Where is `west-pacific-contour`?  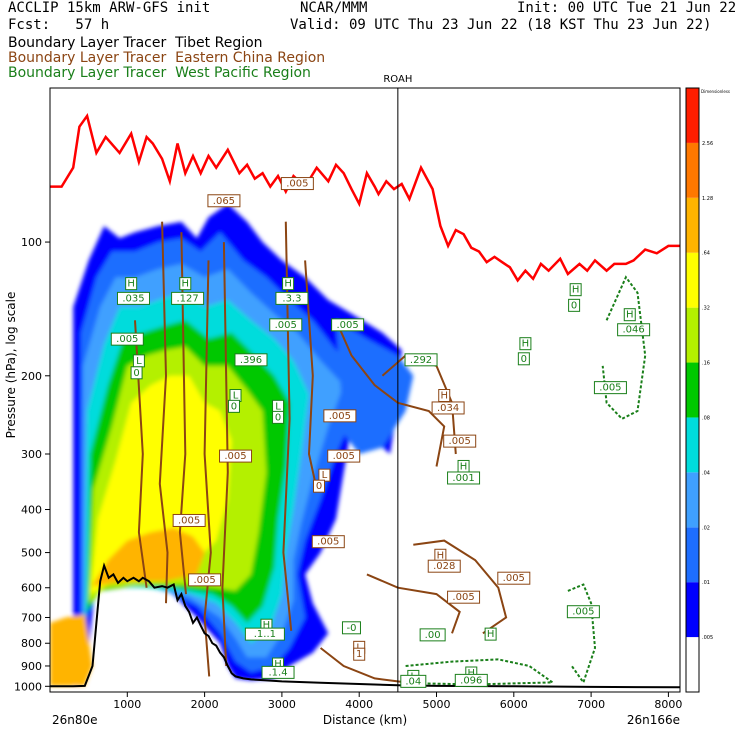 west-pacific-contour is located at coordinates (582, 634).